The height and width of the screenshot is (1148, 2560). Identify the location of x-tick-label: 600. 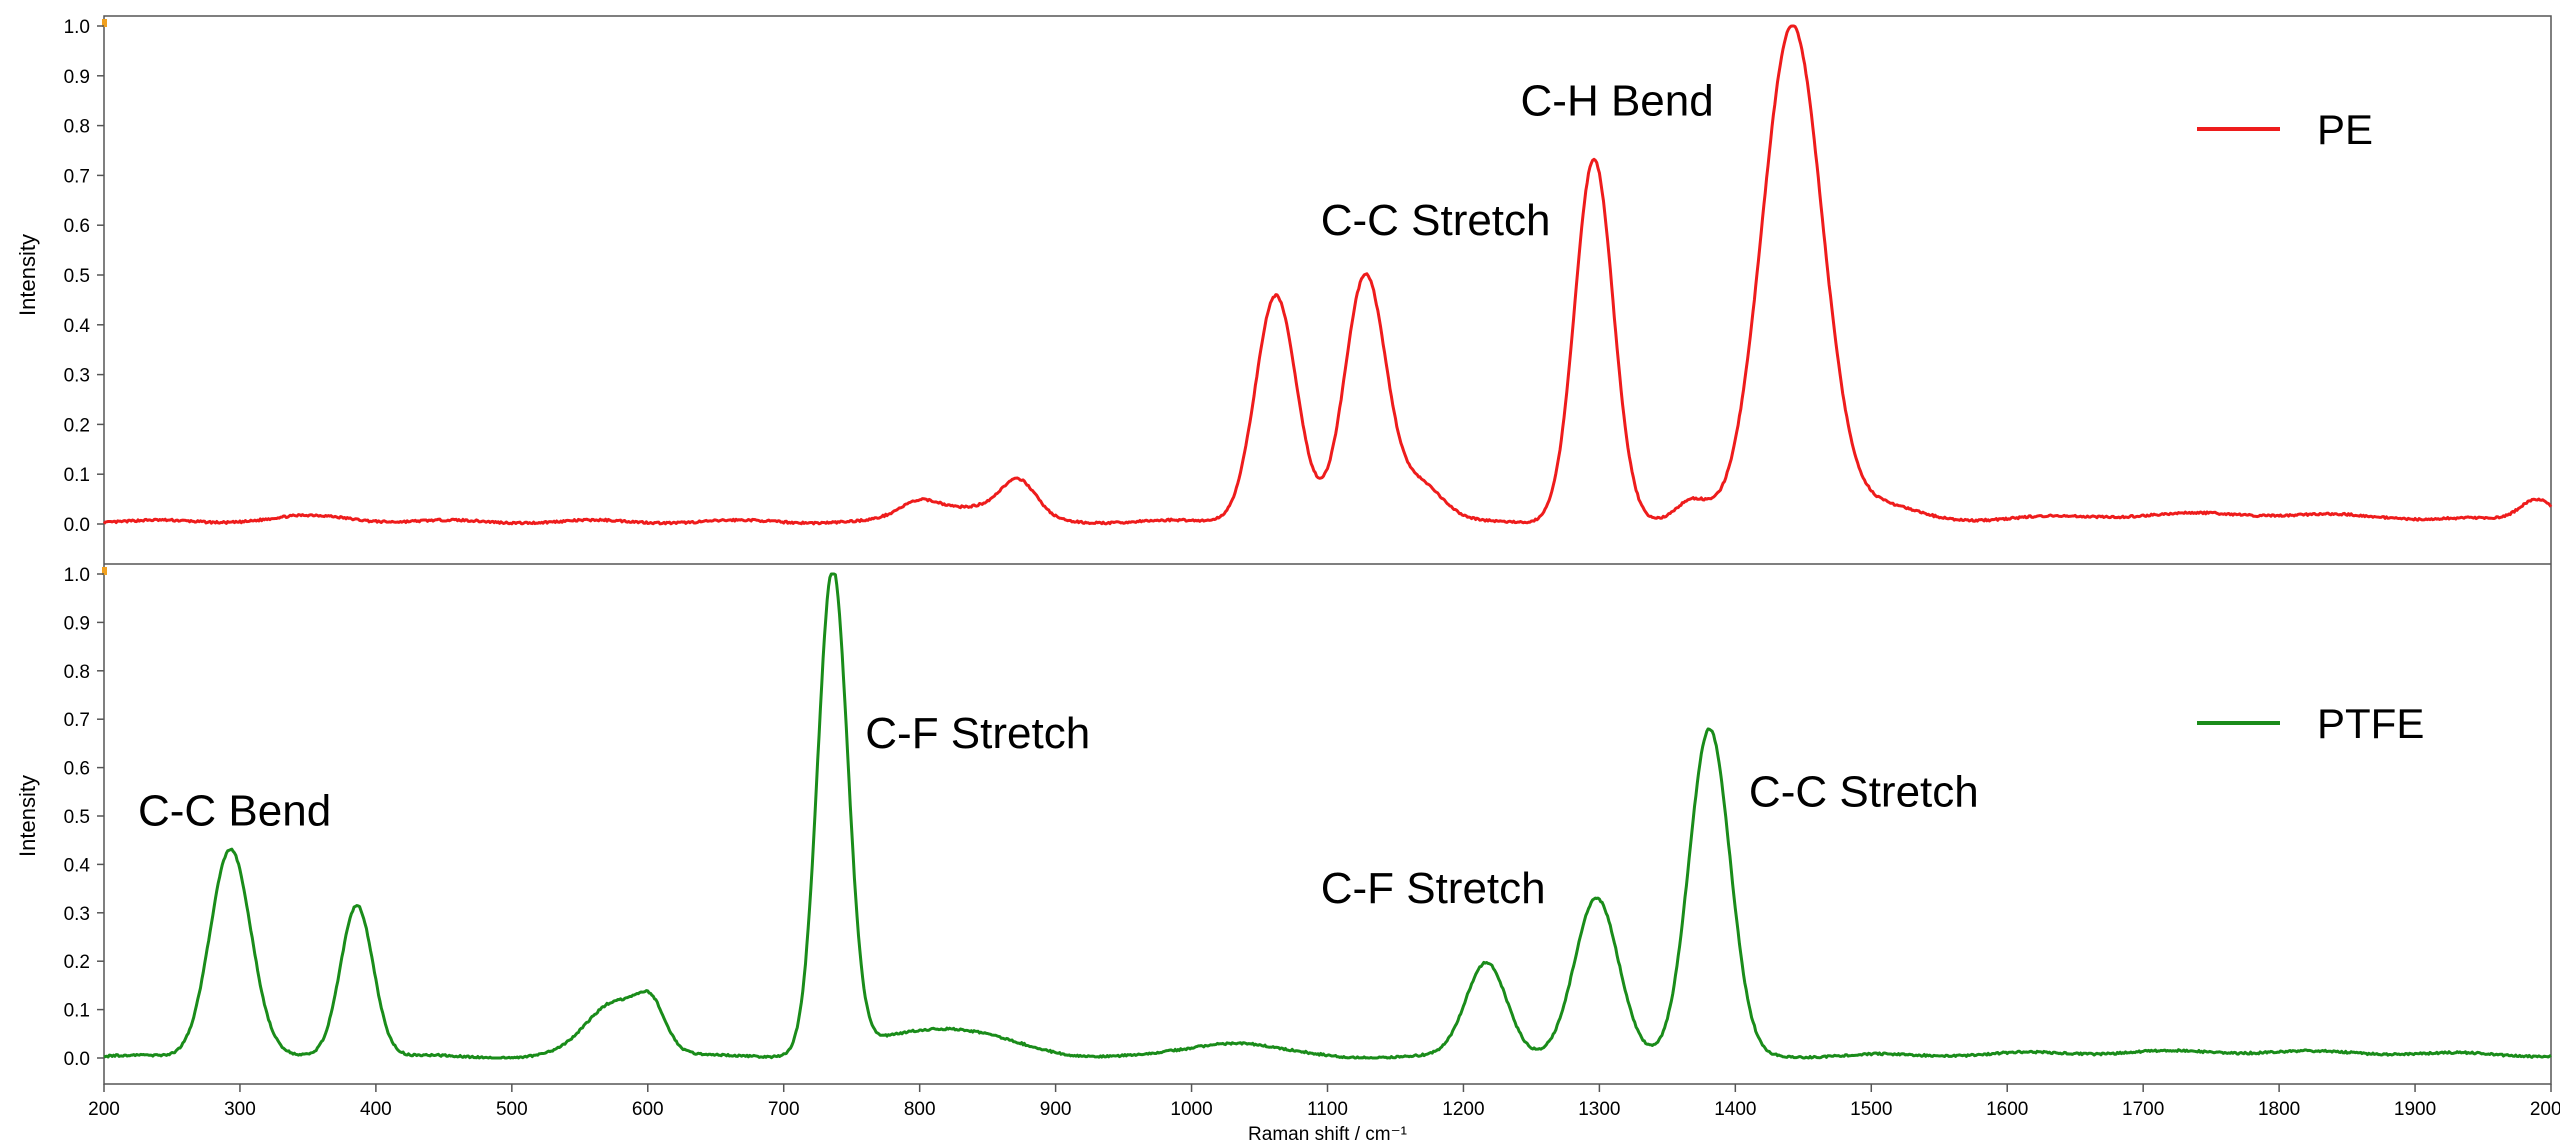
(648, 1109).